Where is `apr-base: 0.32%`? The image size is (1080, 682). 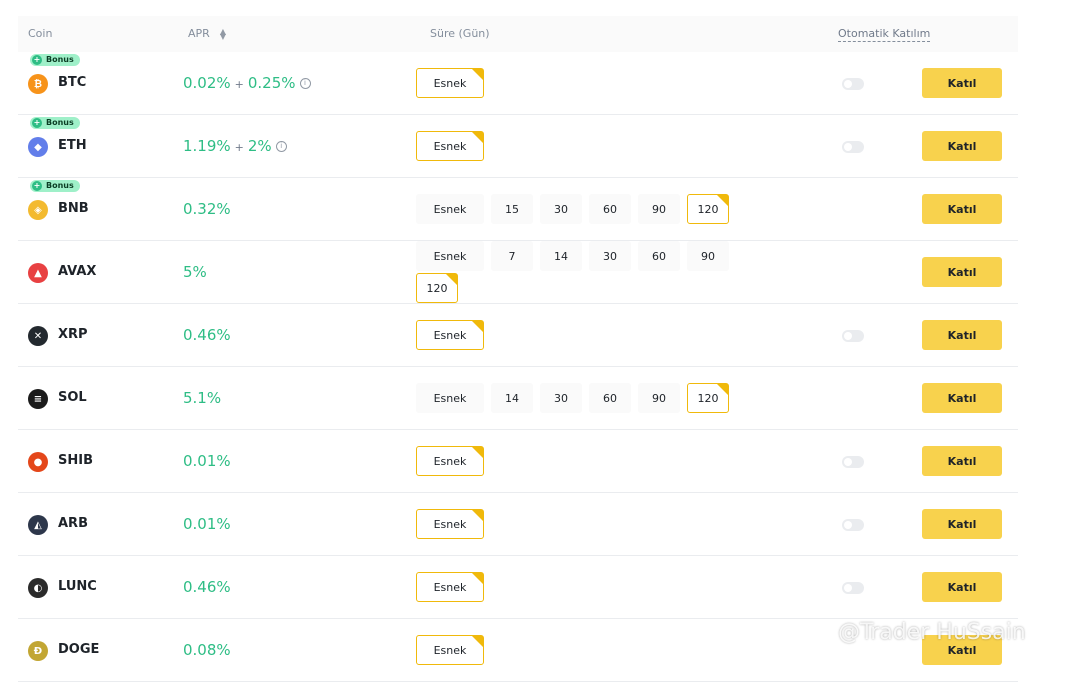 apr-base: 0.32% is located at coordinates (207, 209).